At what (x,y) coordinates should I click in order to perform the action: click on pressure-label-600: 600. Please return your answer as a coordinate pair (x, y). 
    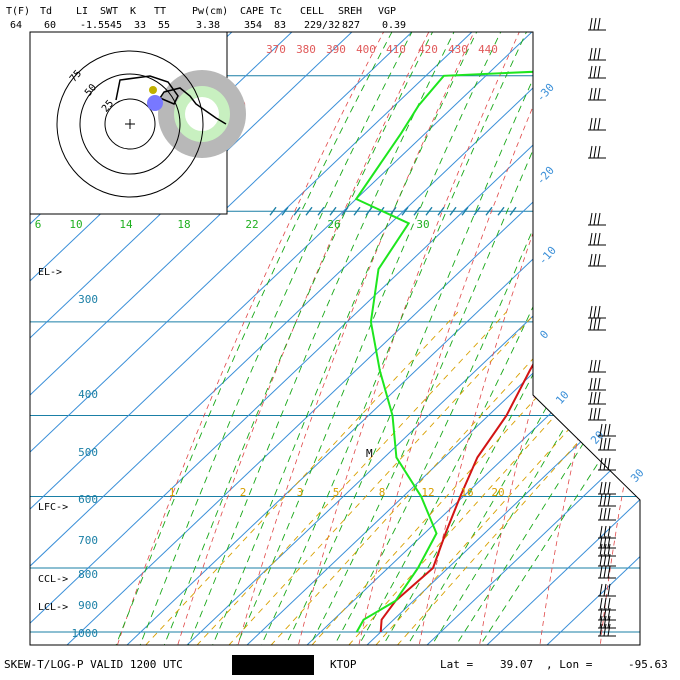
    Looking at the image, I should click on (88, 499).